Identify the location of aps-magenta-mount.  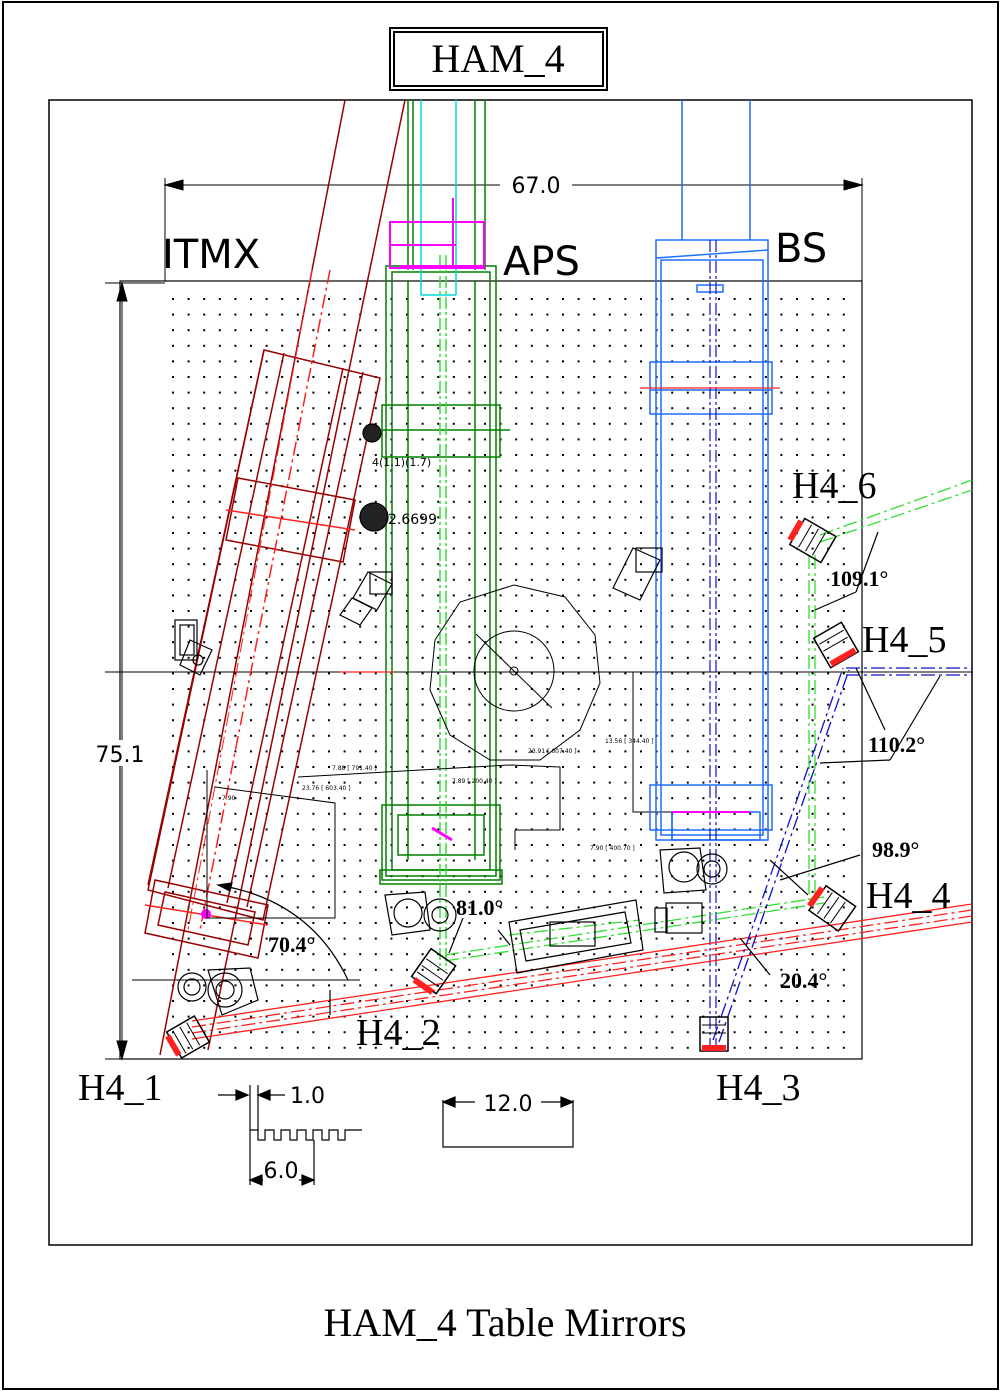
(437, 520).